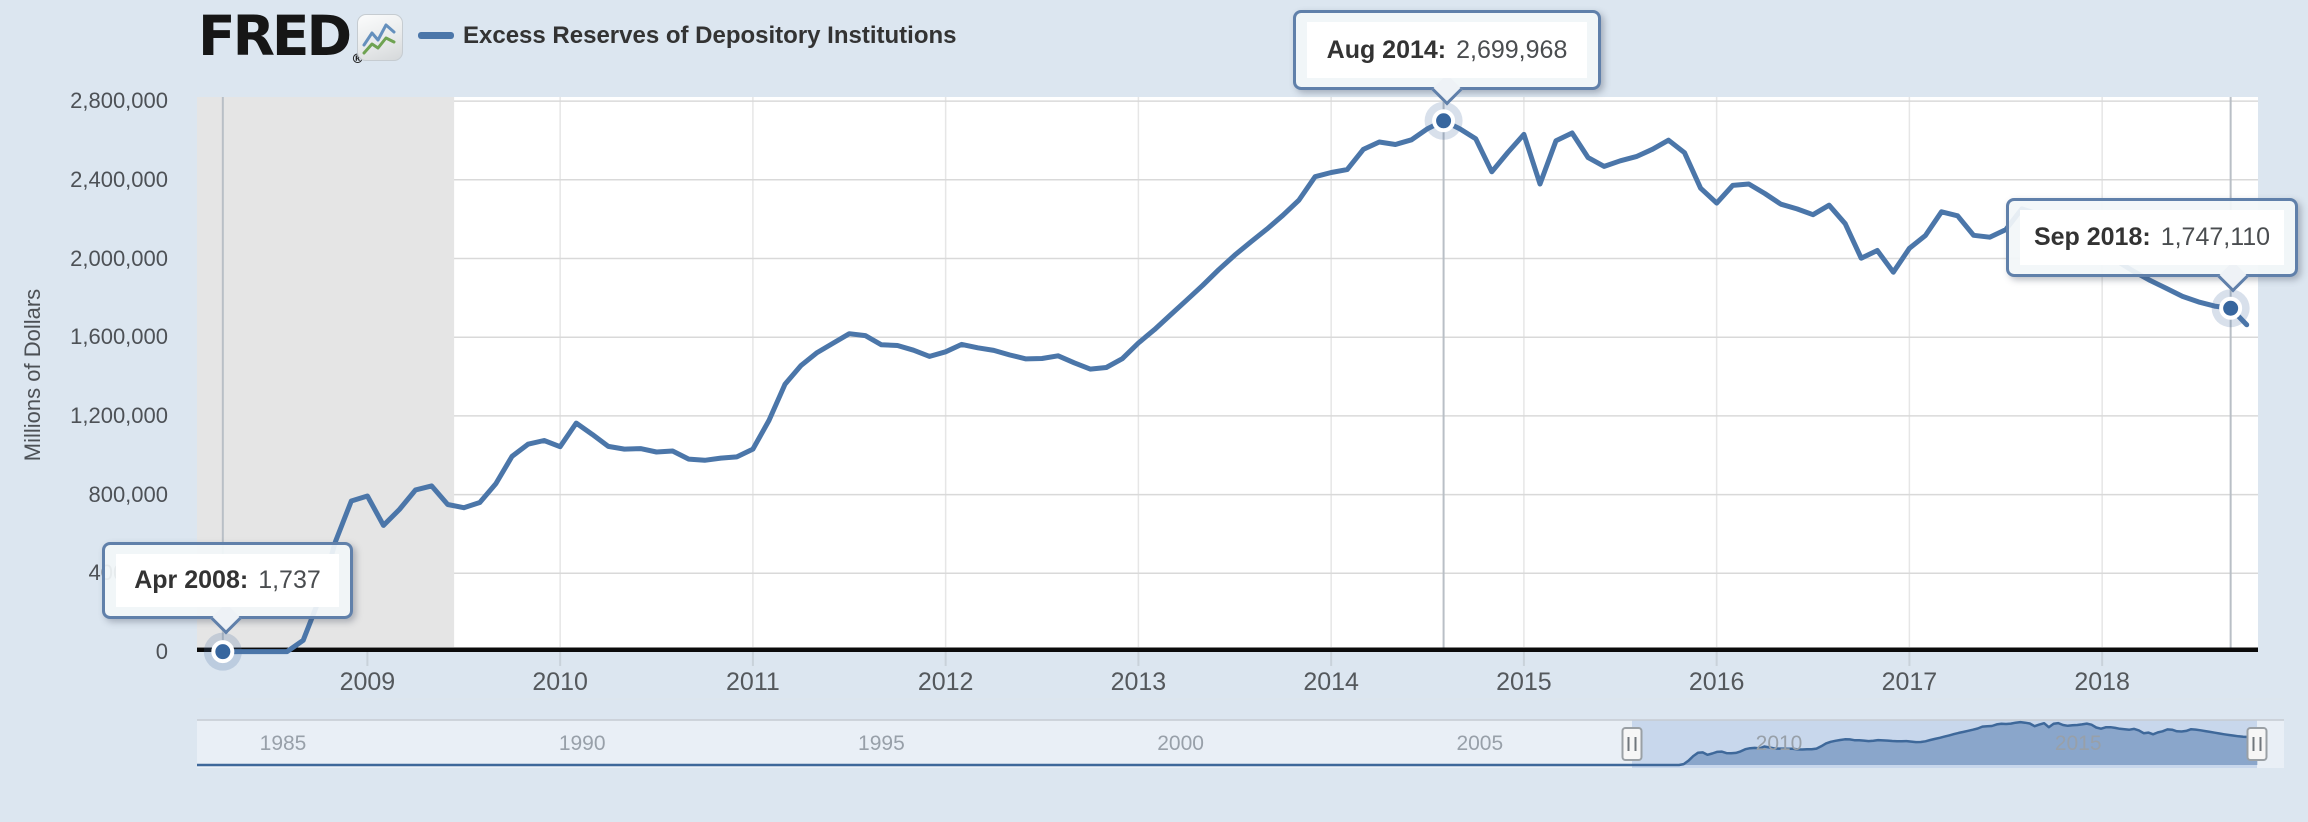 This screenshot has width=2308, height=822. What do you see at coordinates (283, 743) in the screenshot?
I see `navigator-year-label: 1985` at bounding box center [283, 743].